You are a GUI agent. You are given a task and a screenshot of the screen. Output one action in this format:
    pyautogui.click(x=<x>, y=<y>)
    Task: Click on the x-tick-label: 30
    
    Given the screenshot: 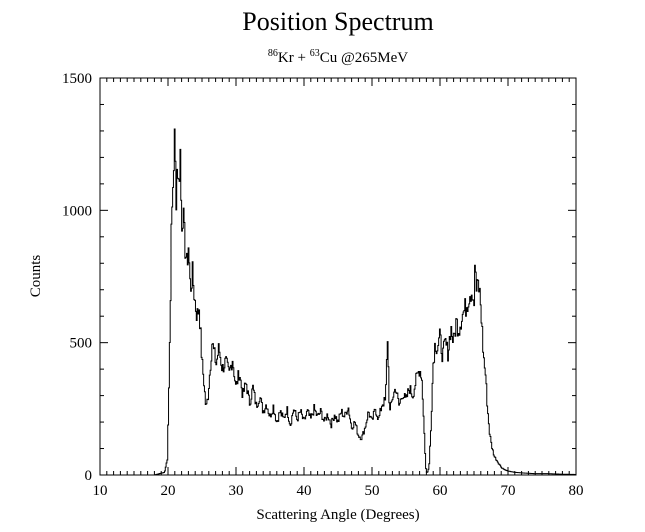 What is the action you would take?
    pyautogui.click(x=236, y=491)
    